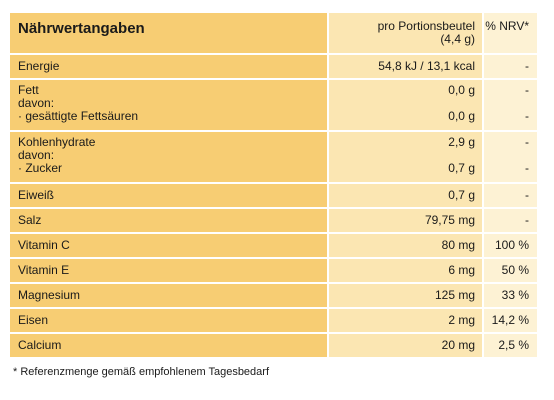 The height and width of the screenshot is (400, 554). Describe the element at coordinates (461, 142) in the screenshot. I see `row-value: 2,9 g` at that location.